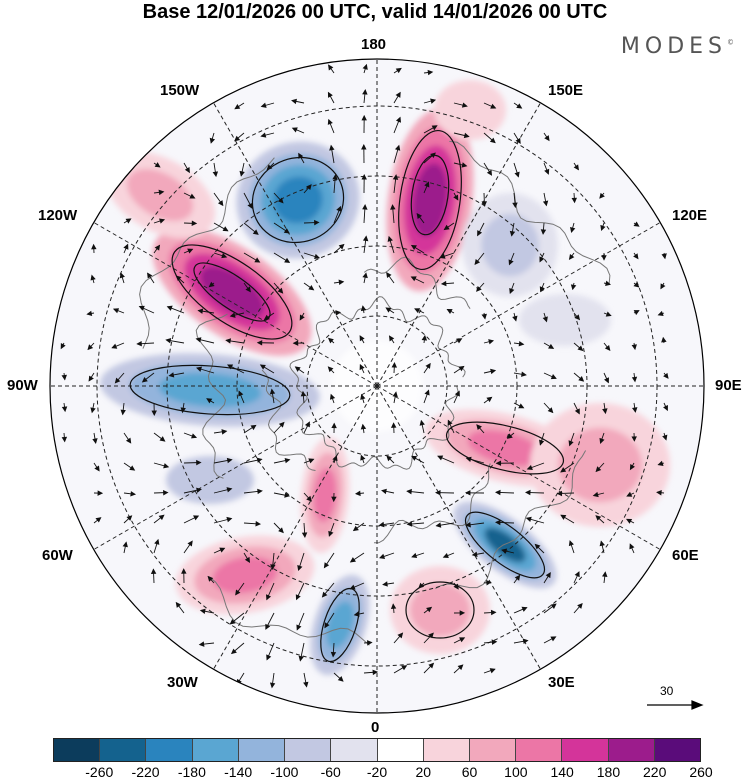 The image size is (750, 783). I want to click on colorbar-tick-label: 100, so click(516, 772).